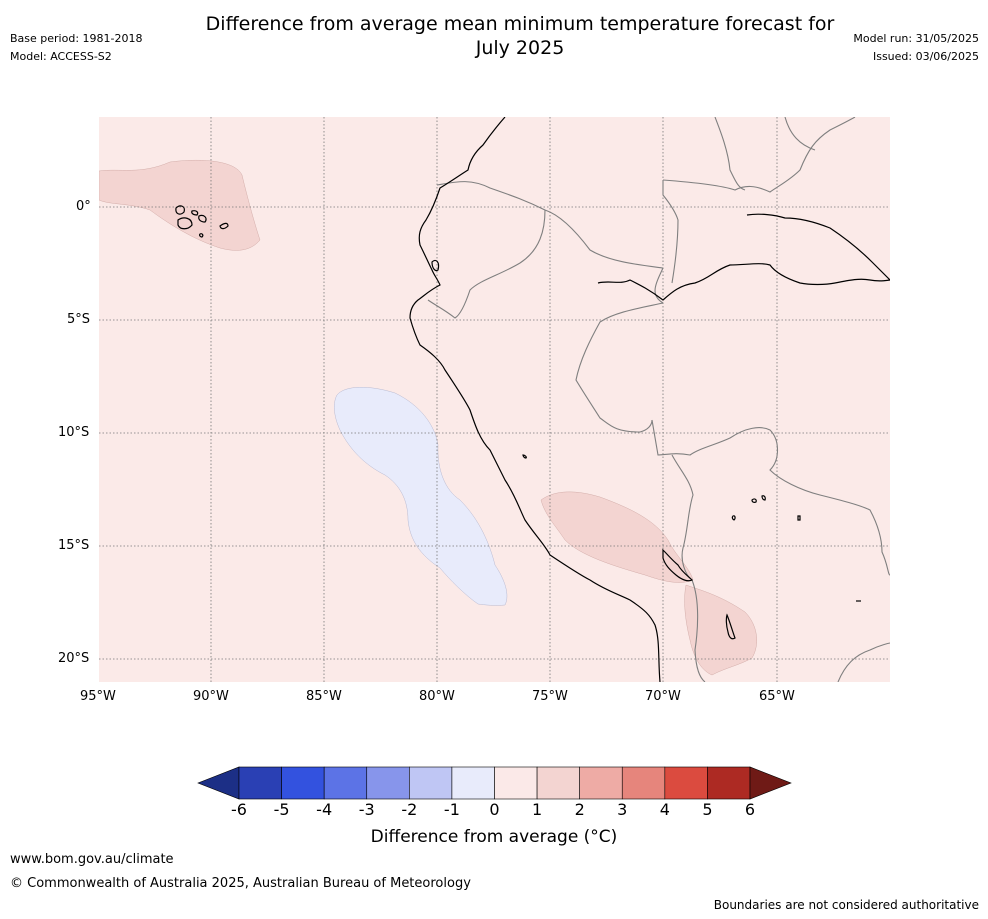 The width and height of the screenshot is (988, 919). Describe the element at coordinates (76, 38) in the screenshot. I see `base-period-text: Base period: 1981-2018` at that location.